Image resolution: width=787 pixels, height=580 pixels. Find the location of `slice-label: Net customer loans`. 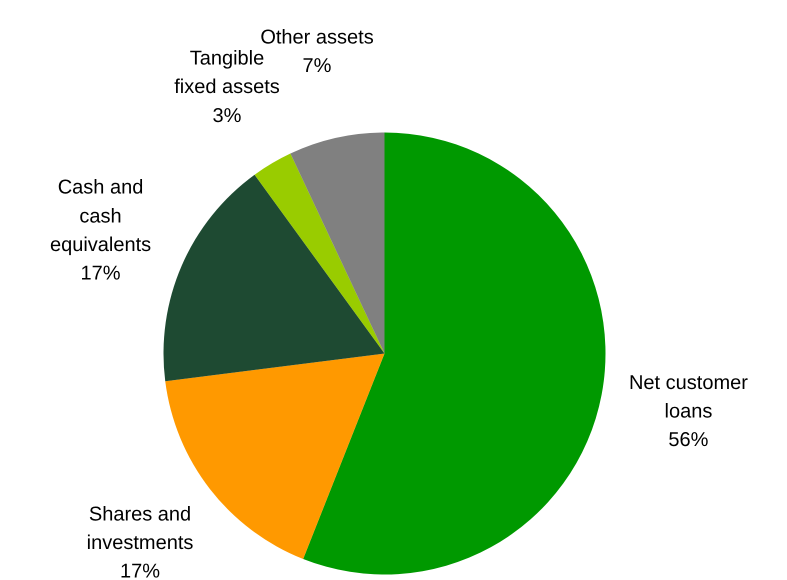

slice-label: Net customer loans is located at coordinates (688, 397).